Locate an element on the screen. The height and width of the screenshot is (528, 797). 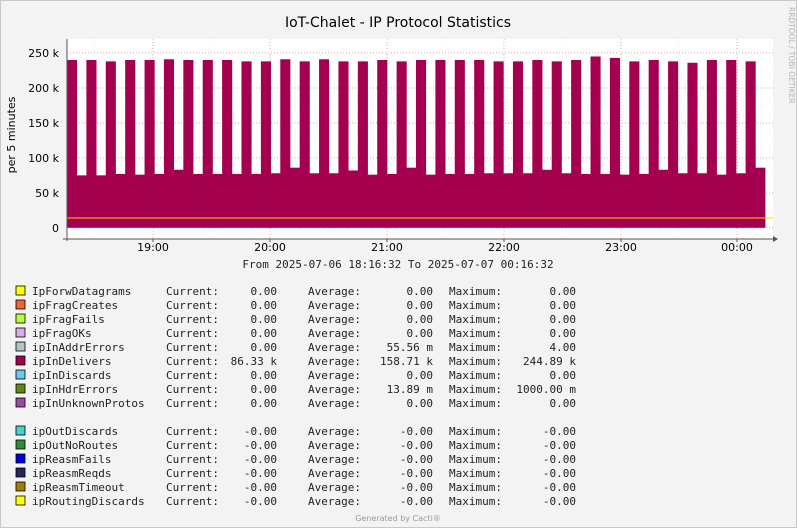
legend-name: ipRoutingDiscards is located at coordinates (88, 501).